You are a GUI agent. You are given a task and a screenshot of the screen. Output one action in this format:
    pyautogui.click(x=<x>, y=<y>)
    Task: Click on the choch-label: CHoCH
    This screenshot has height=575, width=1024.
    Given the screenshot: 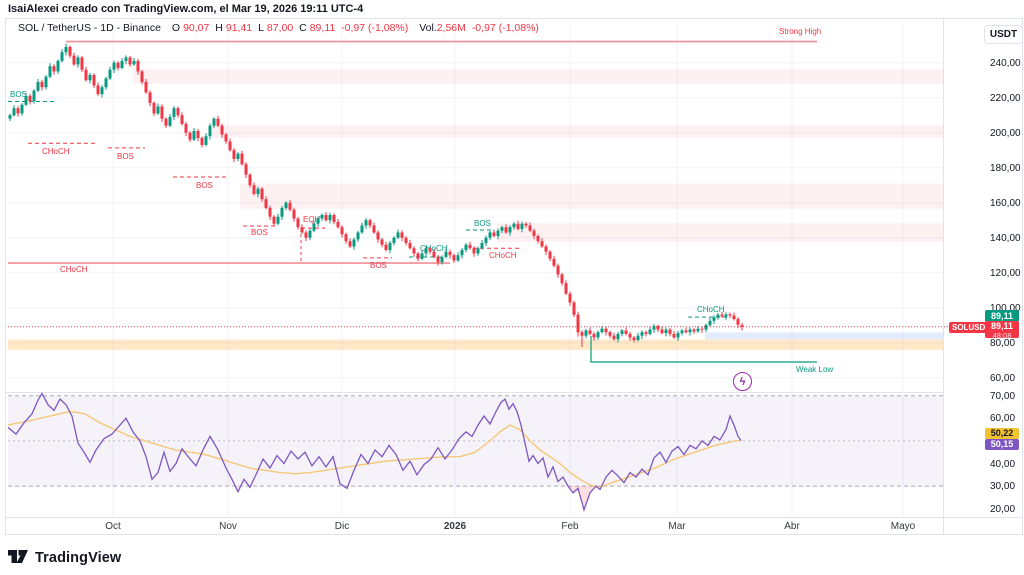 What is the action you would take?
    pyautogui.click(x=56, y=151)
    